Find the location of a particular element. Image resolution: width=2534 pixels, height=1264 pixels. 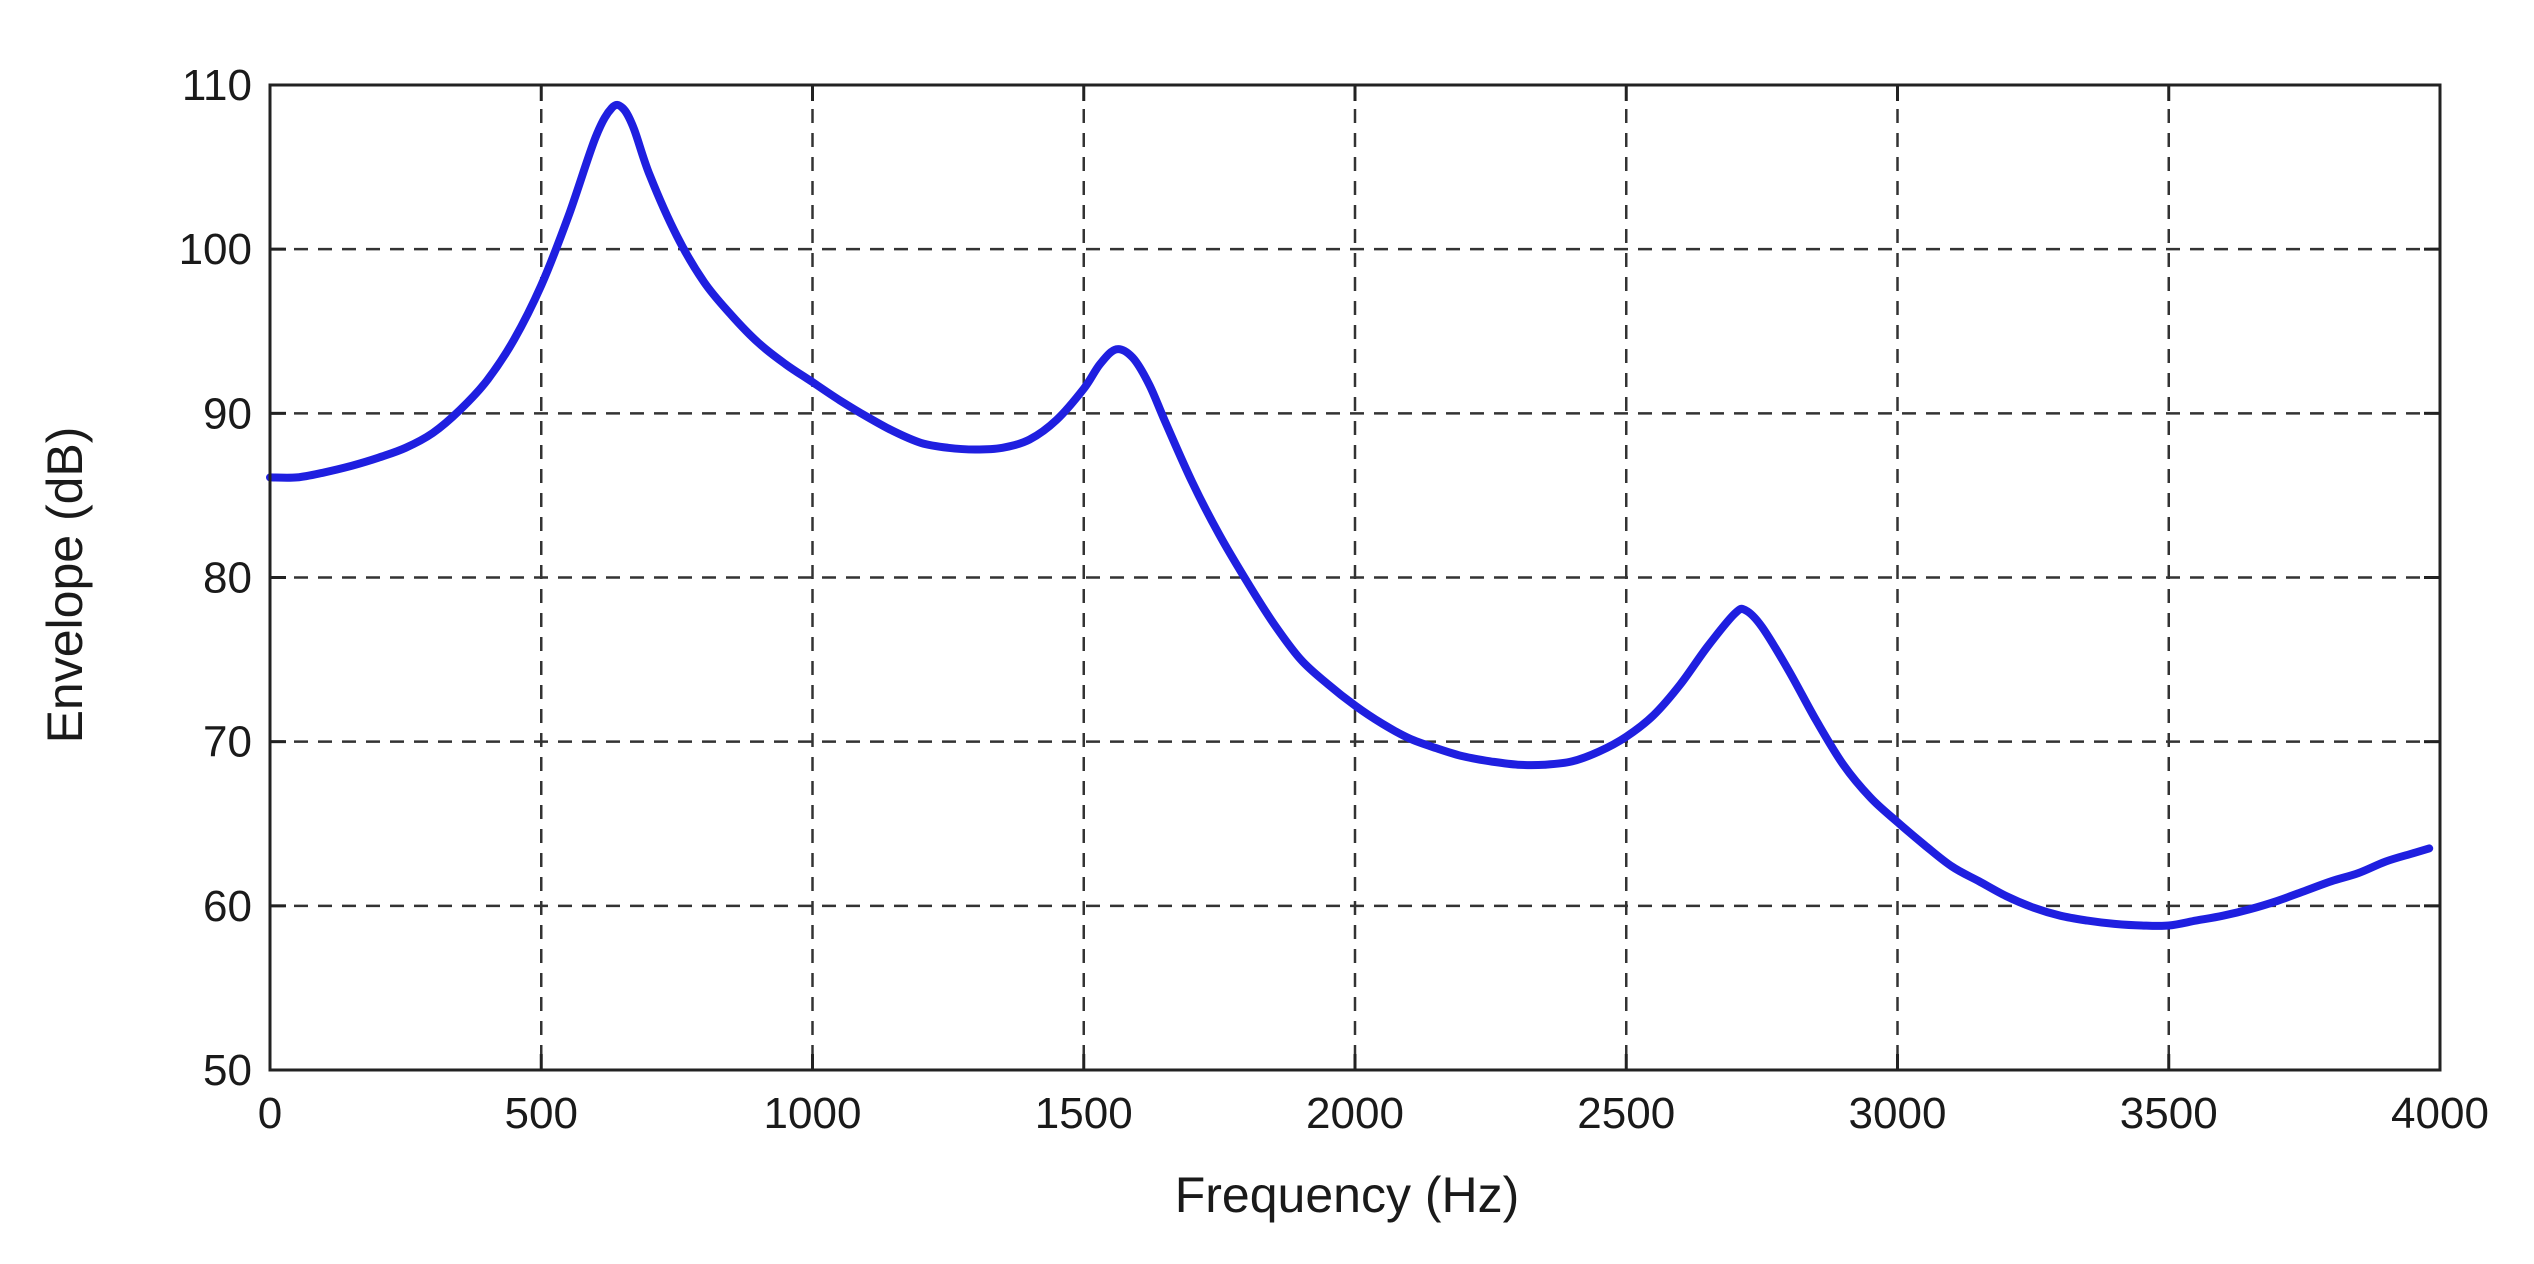

y-tick-label: 70 is located at coordinates (227, 742).